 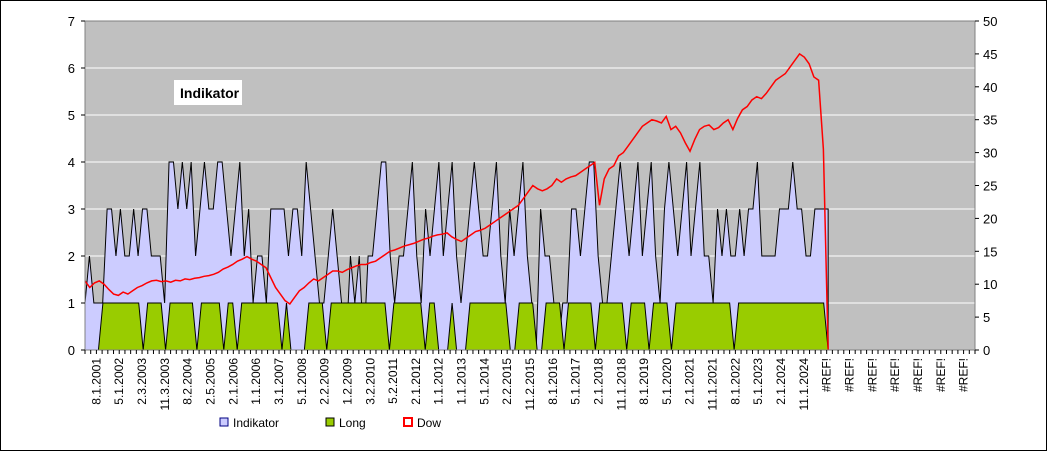 What do you see at coordinates (256, 423) in the screenshot?
I see `legend-label: Indikator` at bounding box center [256, 423].